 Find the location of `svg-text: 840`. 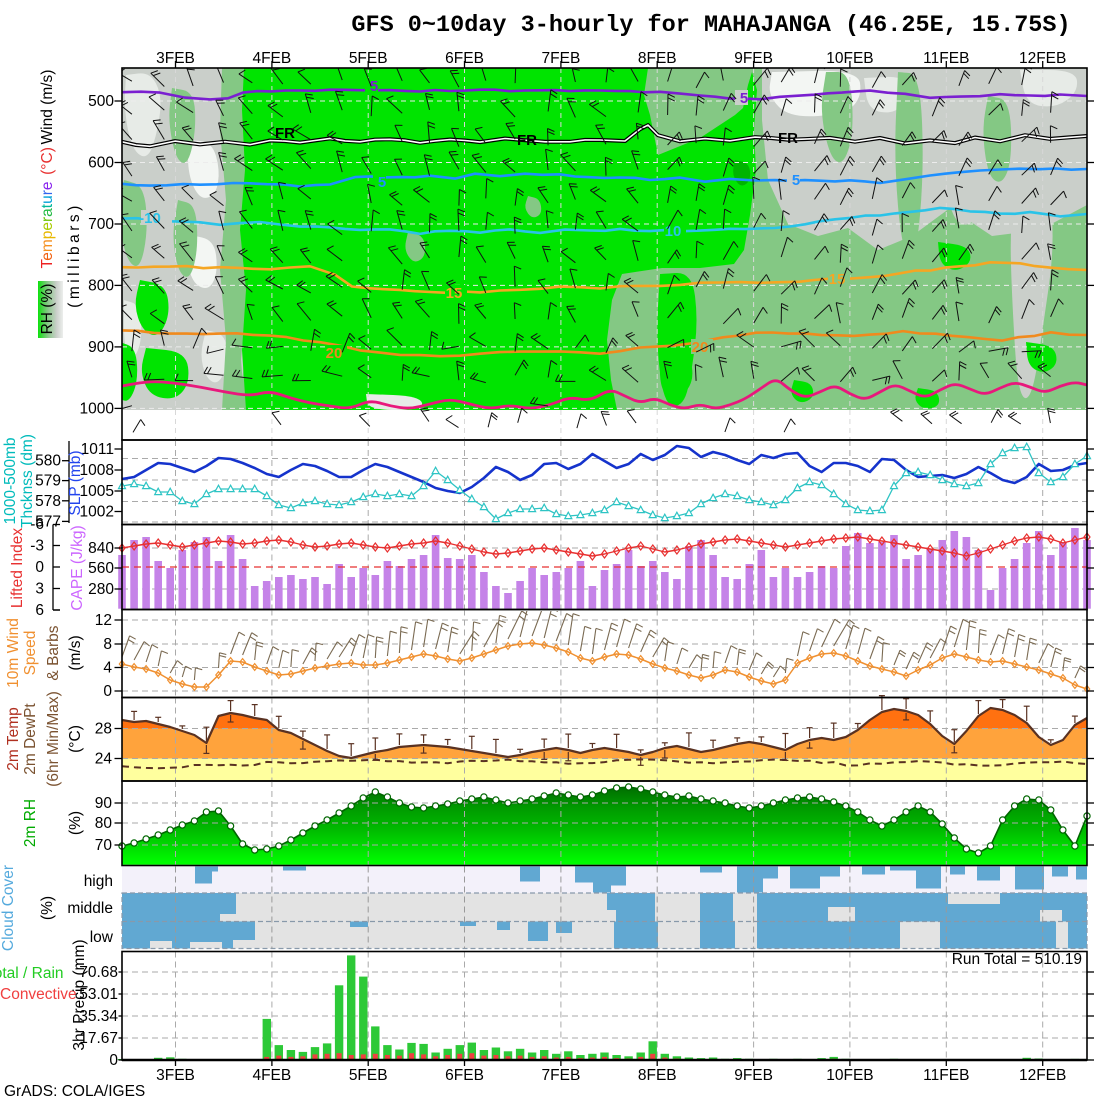

svg-text: 840 is located at coordinates (101, 548).